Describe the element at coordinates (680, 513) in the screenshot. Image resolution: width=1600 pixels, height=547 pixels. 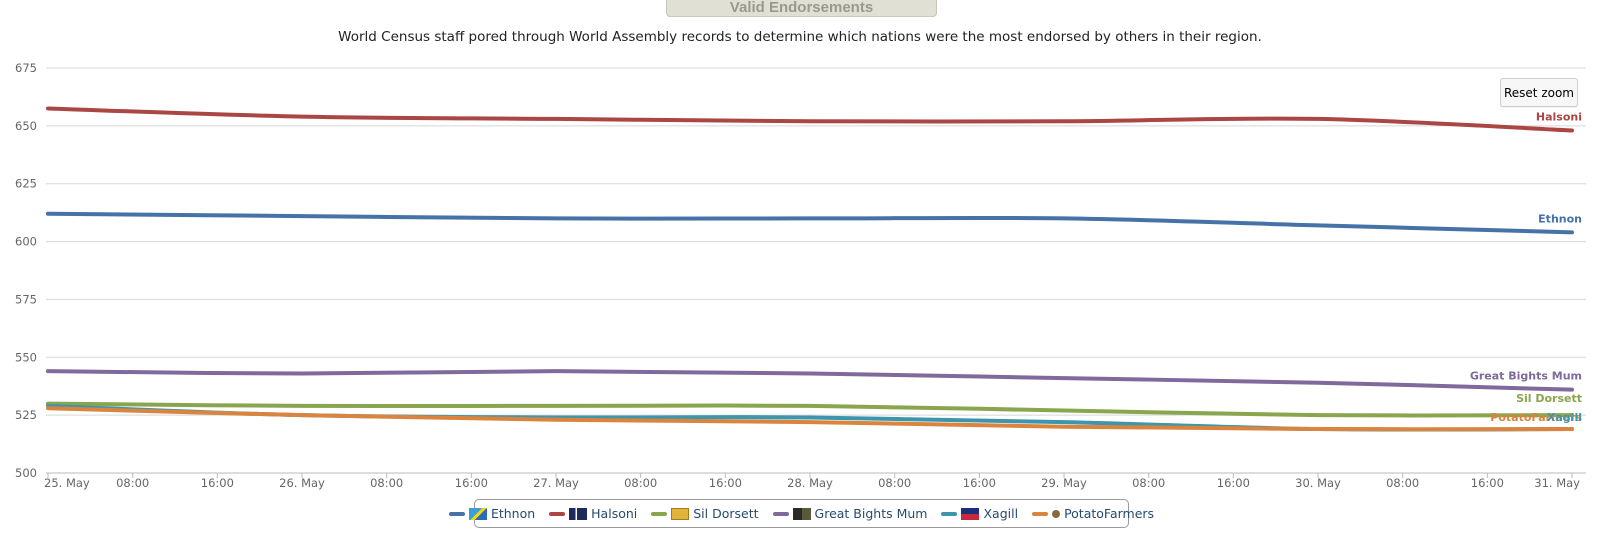
I see `sil-dorsett-flag-icon` at that location.